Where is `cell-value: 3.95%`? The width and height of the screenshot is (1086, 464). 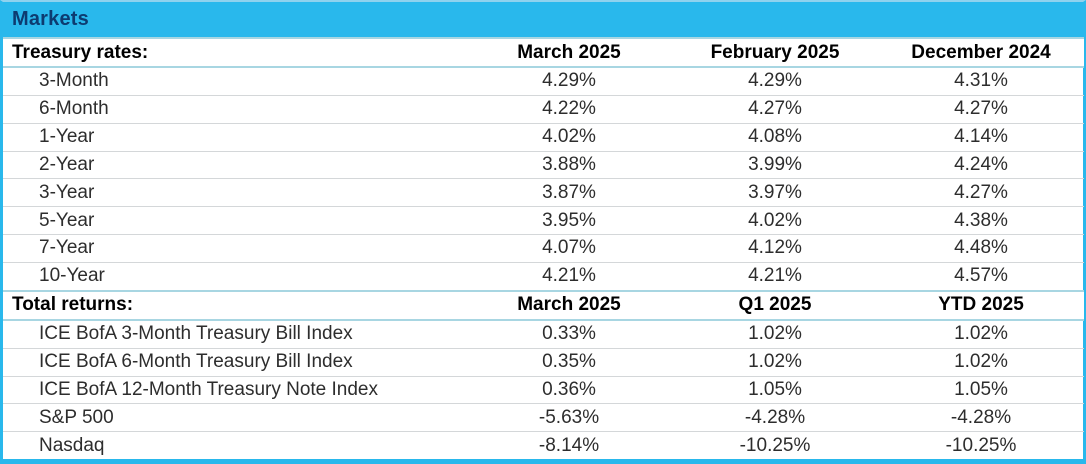 cell-value: 3.95% is located at coordinates (569, 220).